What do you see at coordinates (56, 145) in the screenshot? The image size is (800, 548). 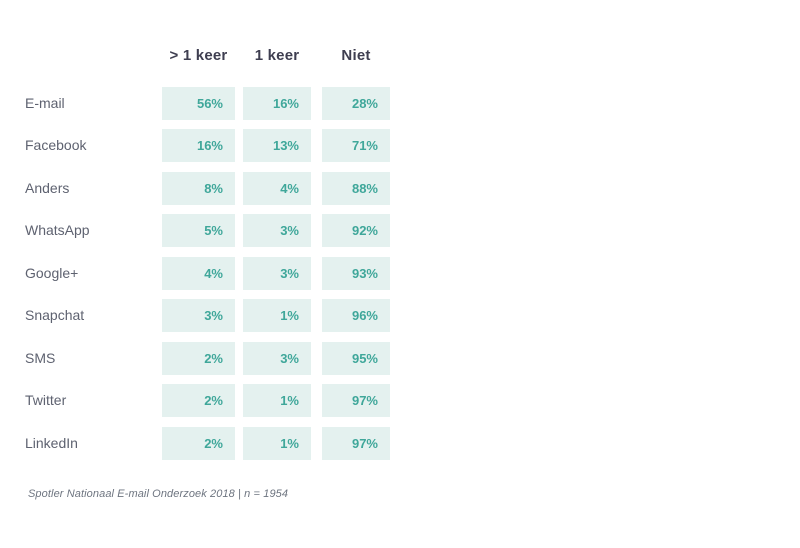 I see `row-label-facebook: Facebook` at bounding box center [56, 145].